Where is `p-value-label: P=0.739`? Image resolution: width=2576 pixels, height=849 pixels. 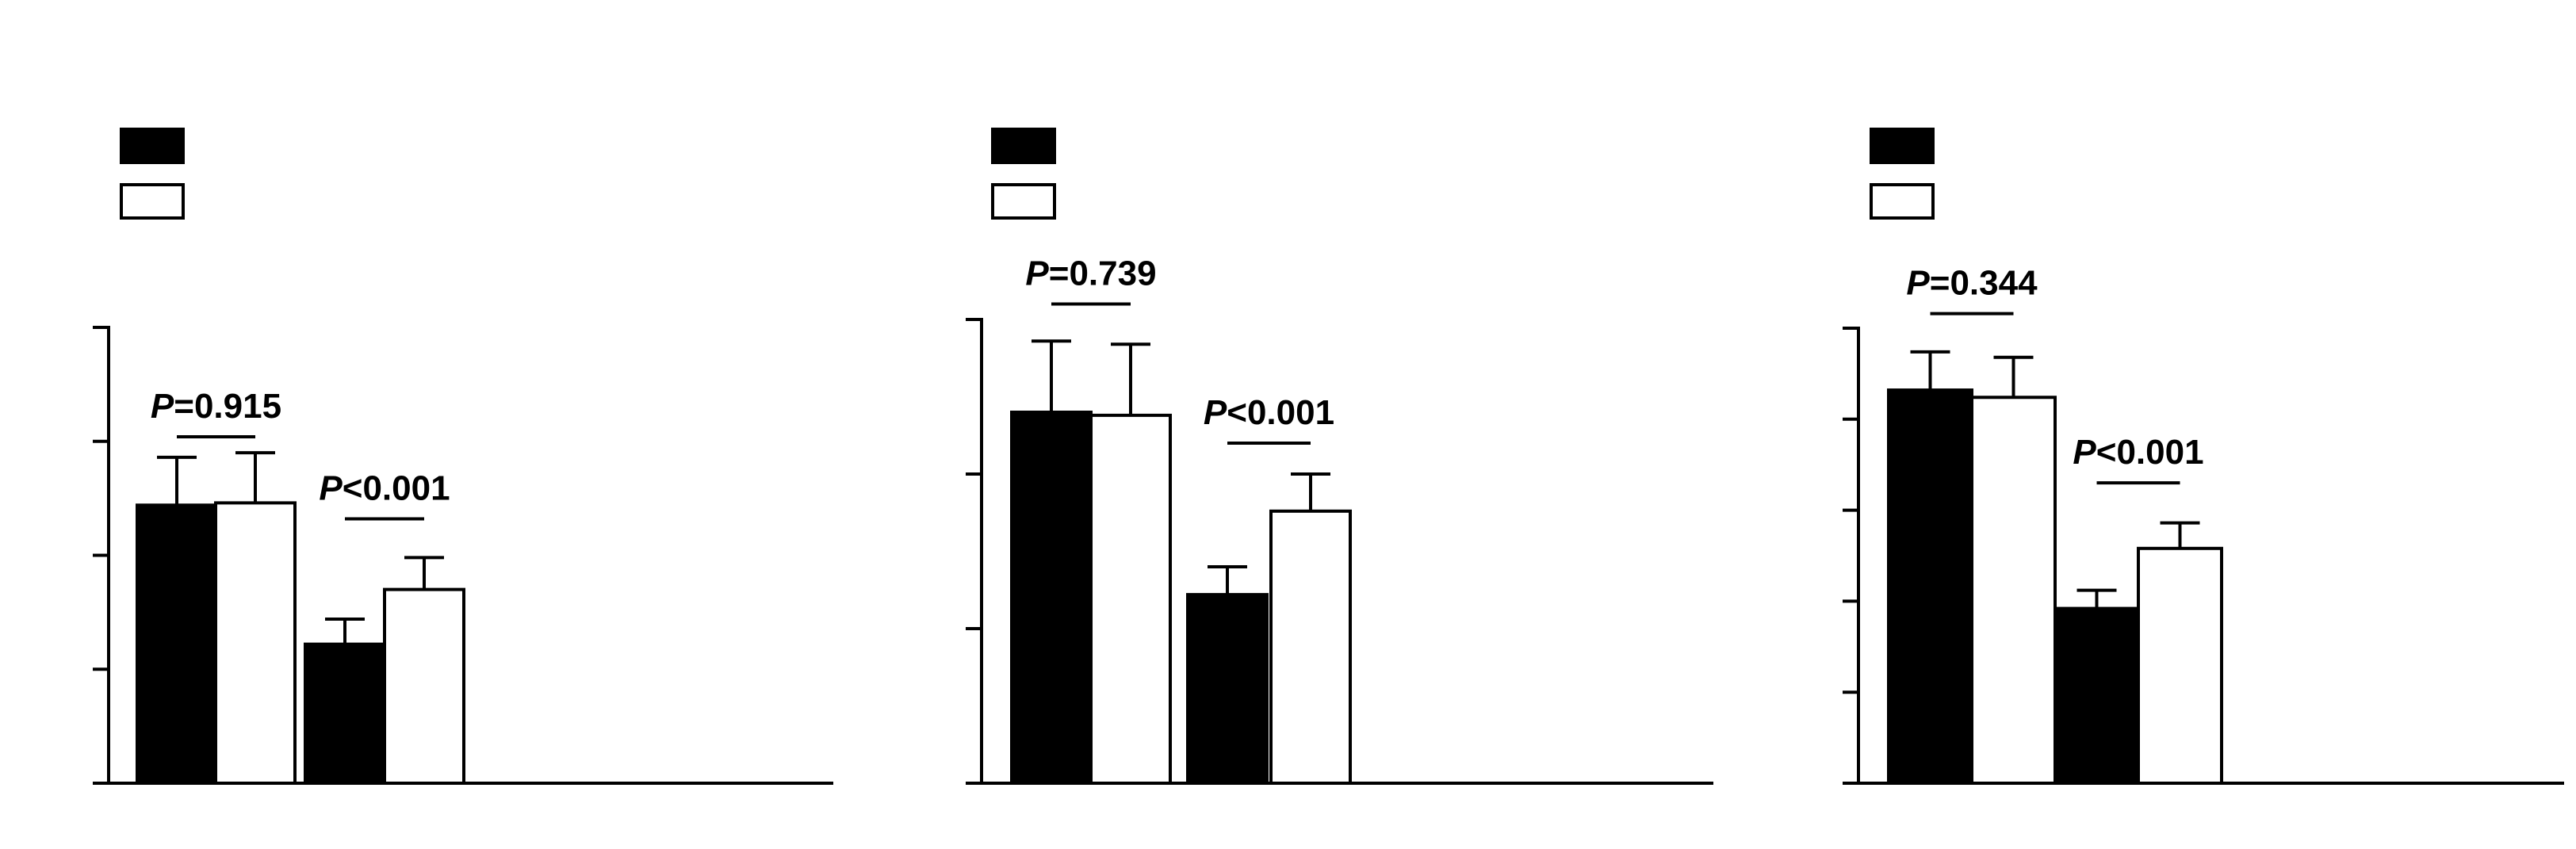
p-value-label: P=0.739 is located at coordinates (1090, 273).